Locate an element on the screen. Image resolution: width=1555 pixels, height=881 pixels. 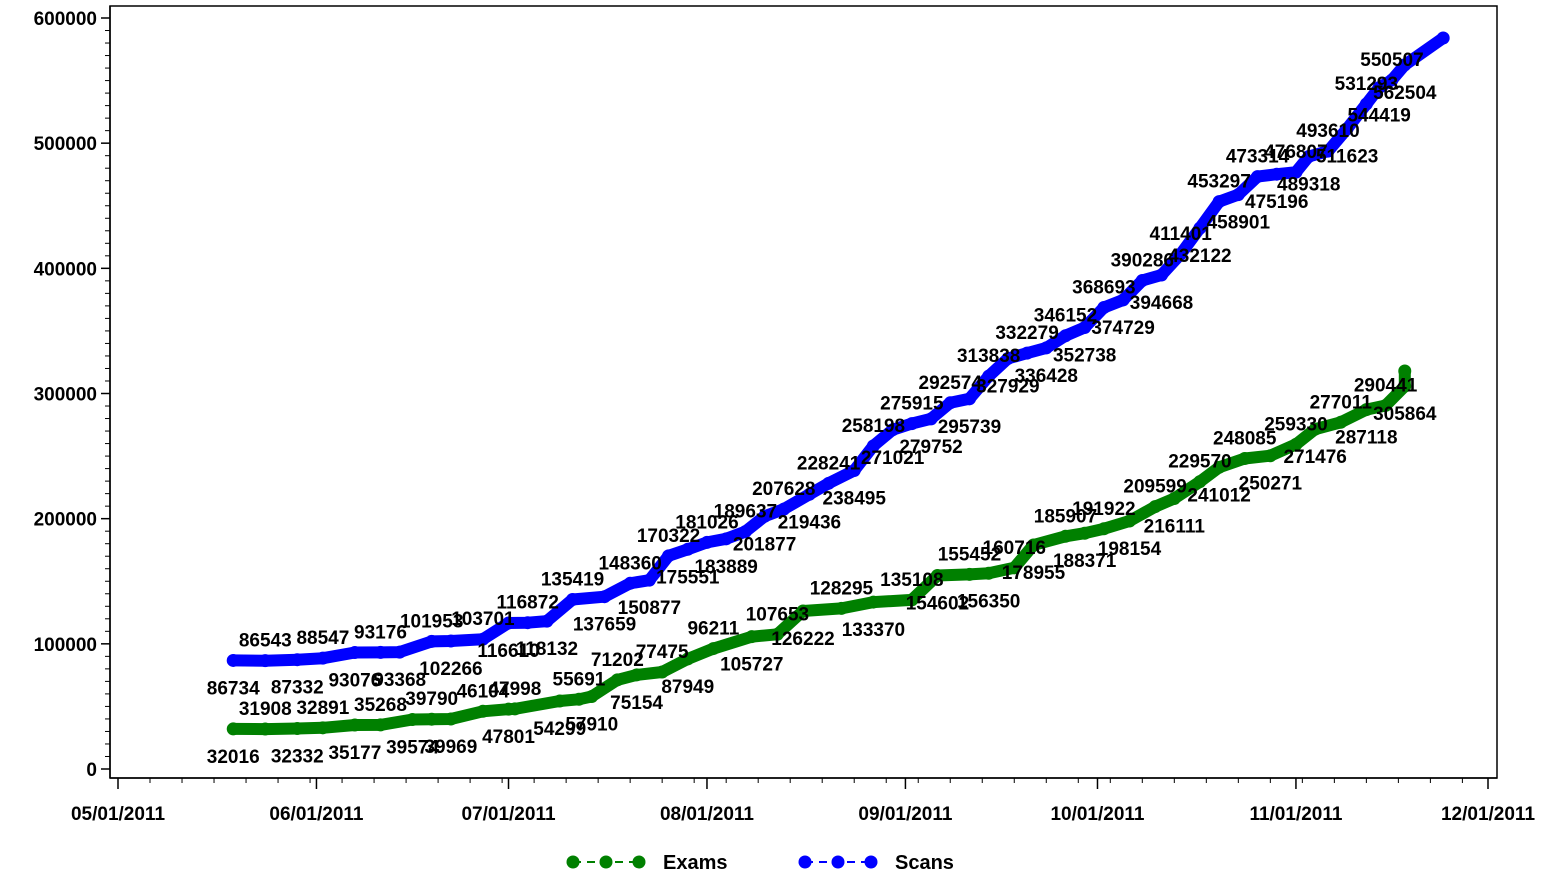
scans-data-label: 258198 is located at coordinates (873, 426).